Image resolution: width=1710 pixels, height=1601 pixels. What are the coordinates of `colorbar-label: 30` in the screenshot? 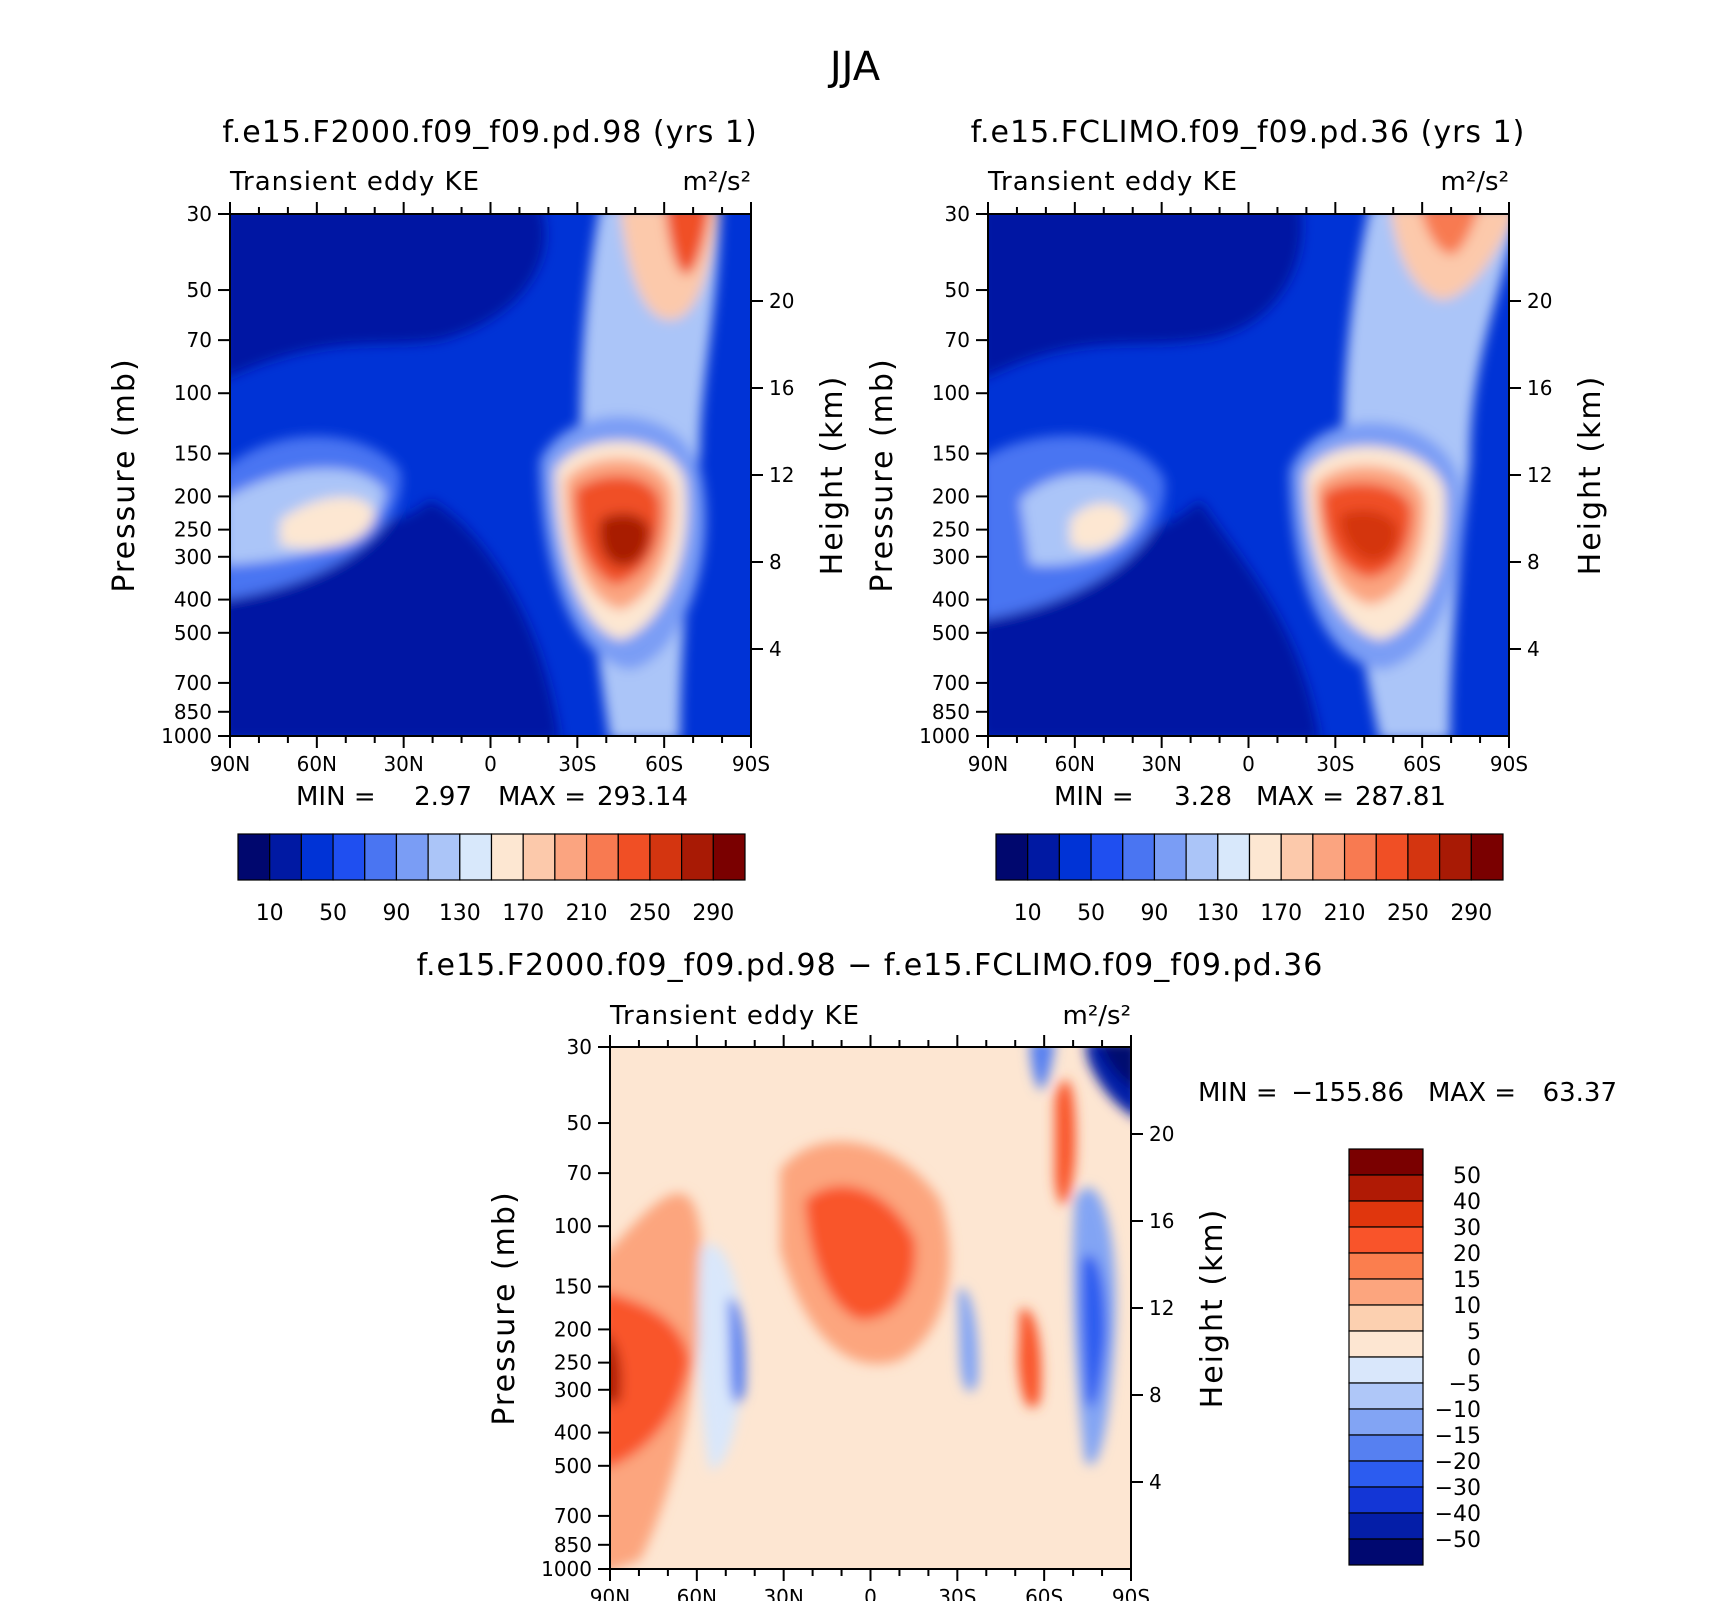 It's located at (1467, 1228).